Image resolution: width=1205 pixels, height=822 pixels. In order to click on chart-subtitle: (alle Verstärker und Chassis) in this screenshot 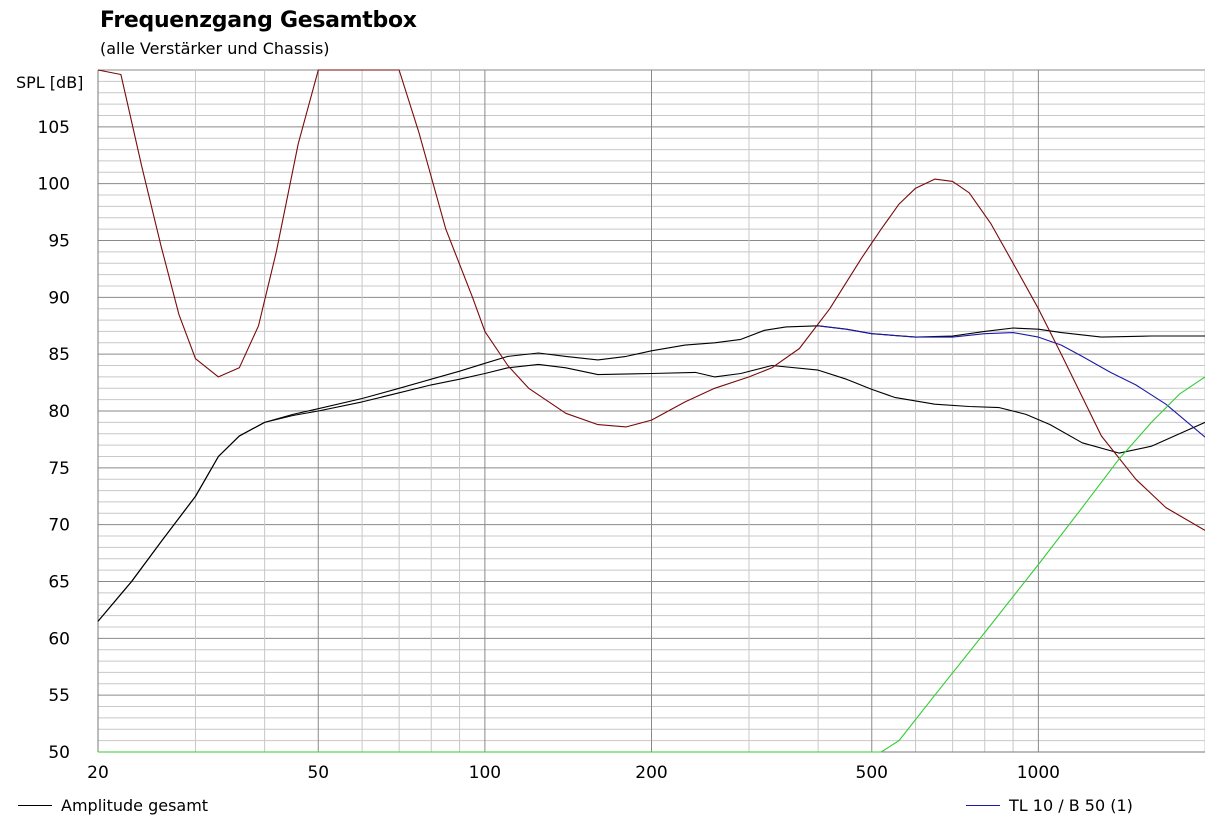, I will do `click(215, 48)`.